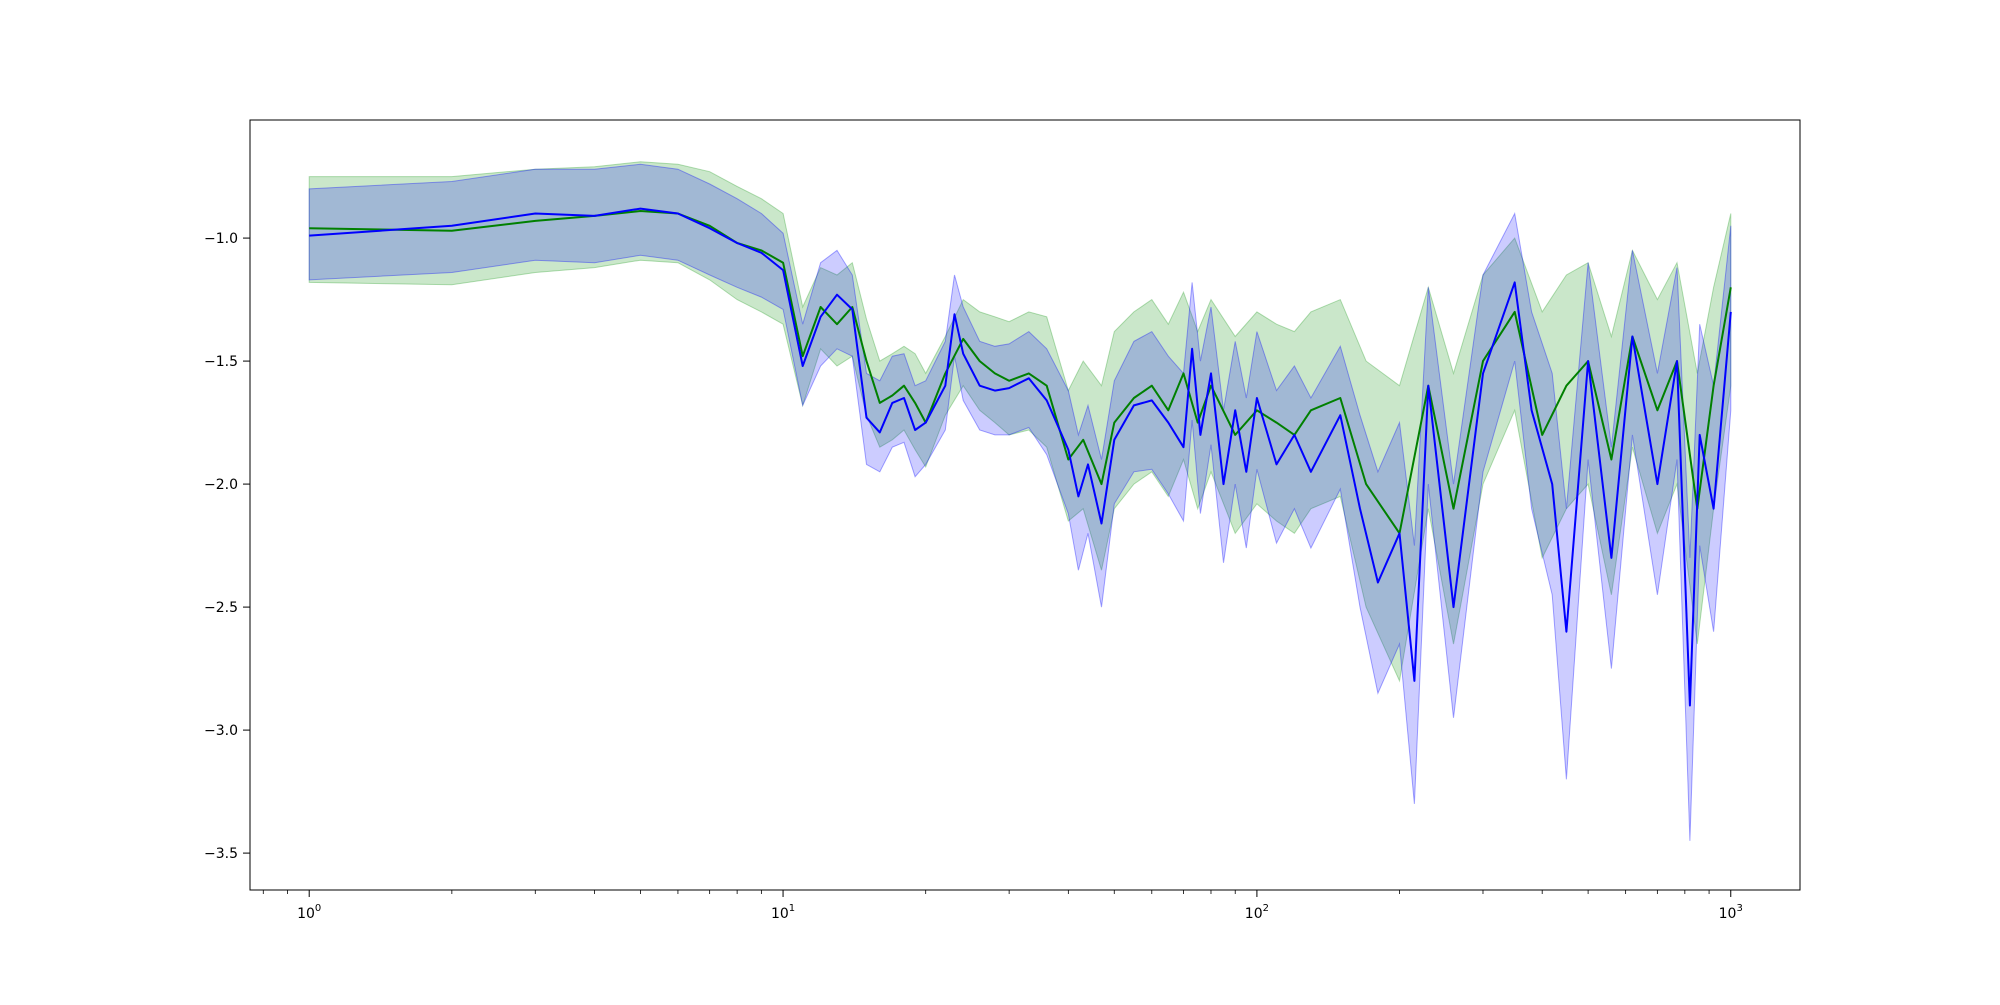 This screenshot has width=2000, height=1005. Describe the element at coordinates (221, 731) in the screenshot. I see `y-tick-label: −3.0` at that location.